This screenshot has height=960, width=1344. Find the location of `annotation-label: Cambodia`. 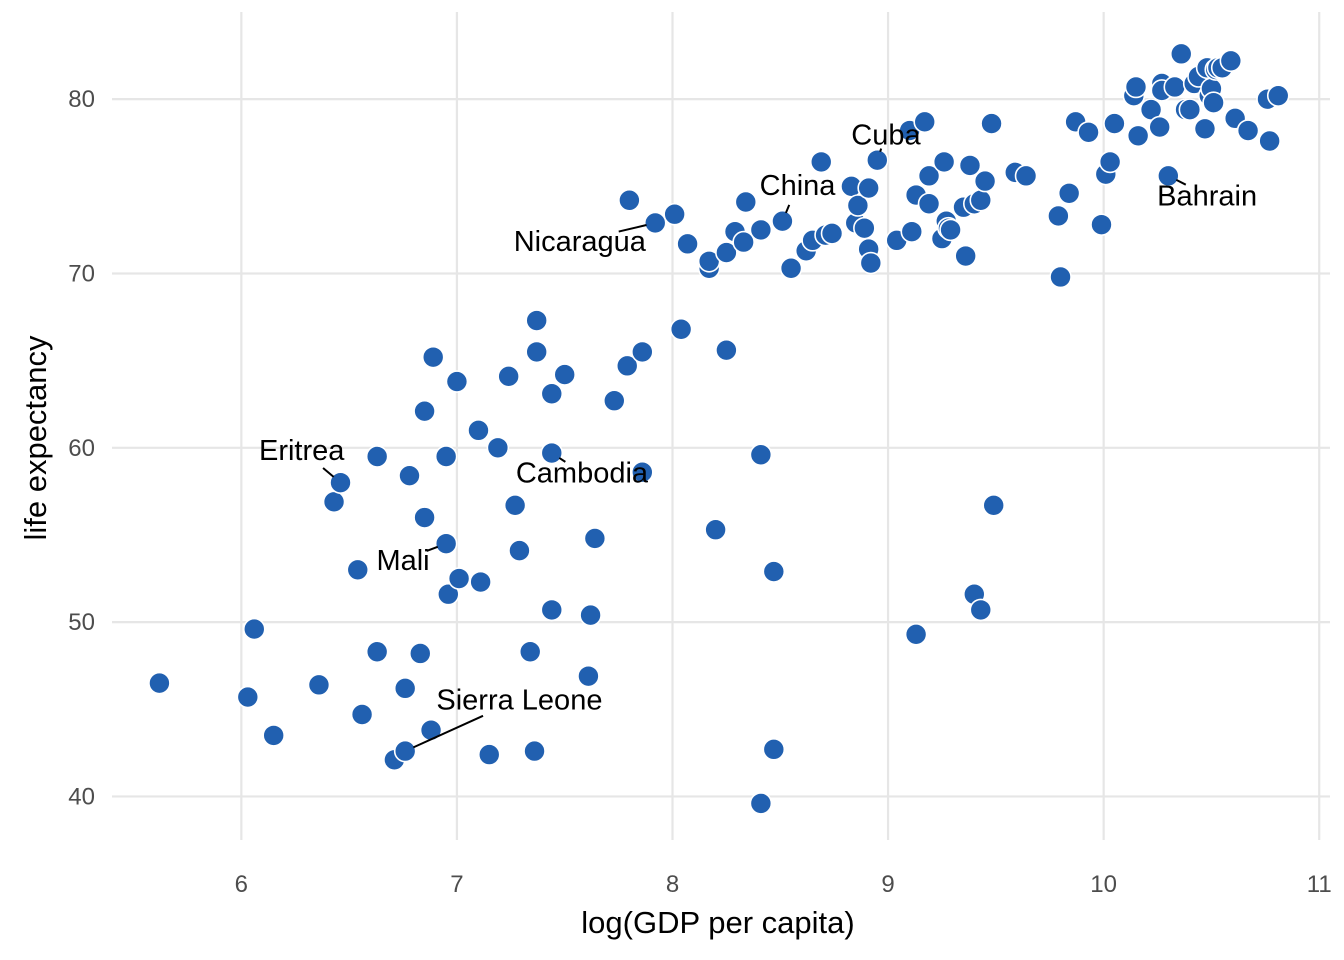

annotation-label: Cambodia is located at coordinates (582, 474).